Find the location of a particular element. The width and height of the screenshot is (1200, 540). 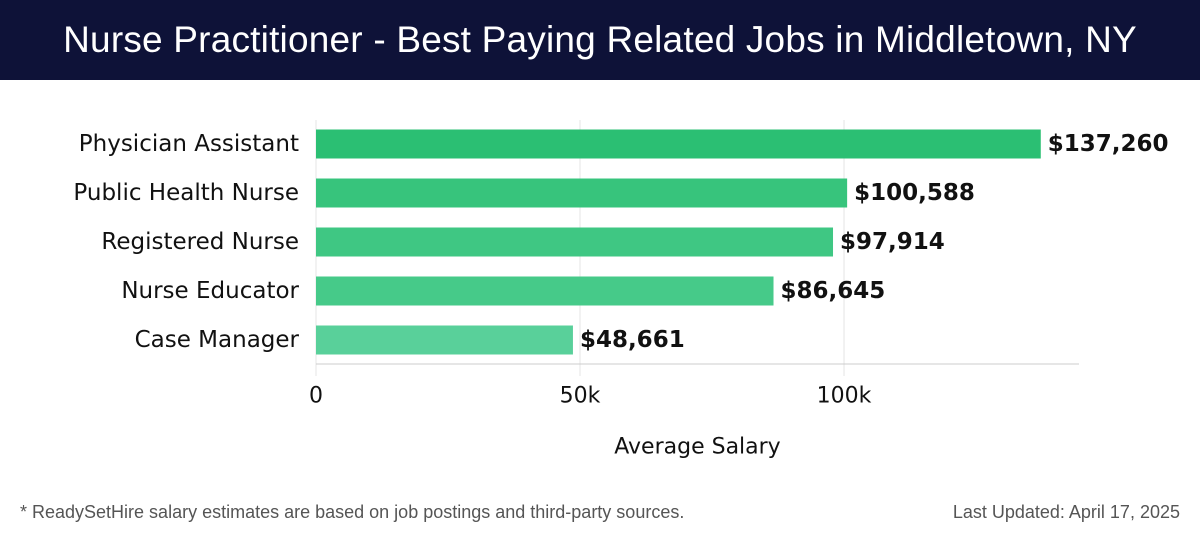

value-label-2: $97,914 is located at coordinates (892, 242).